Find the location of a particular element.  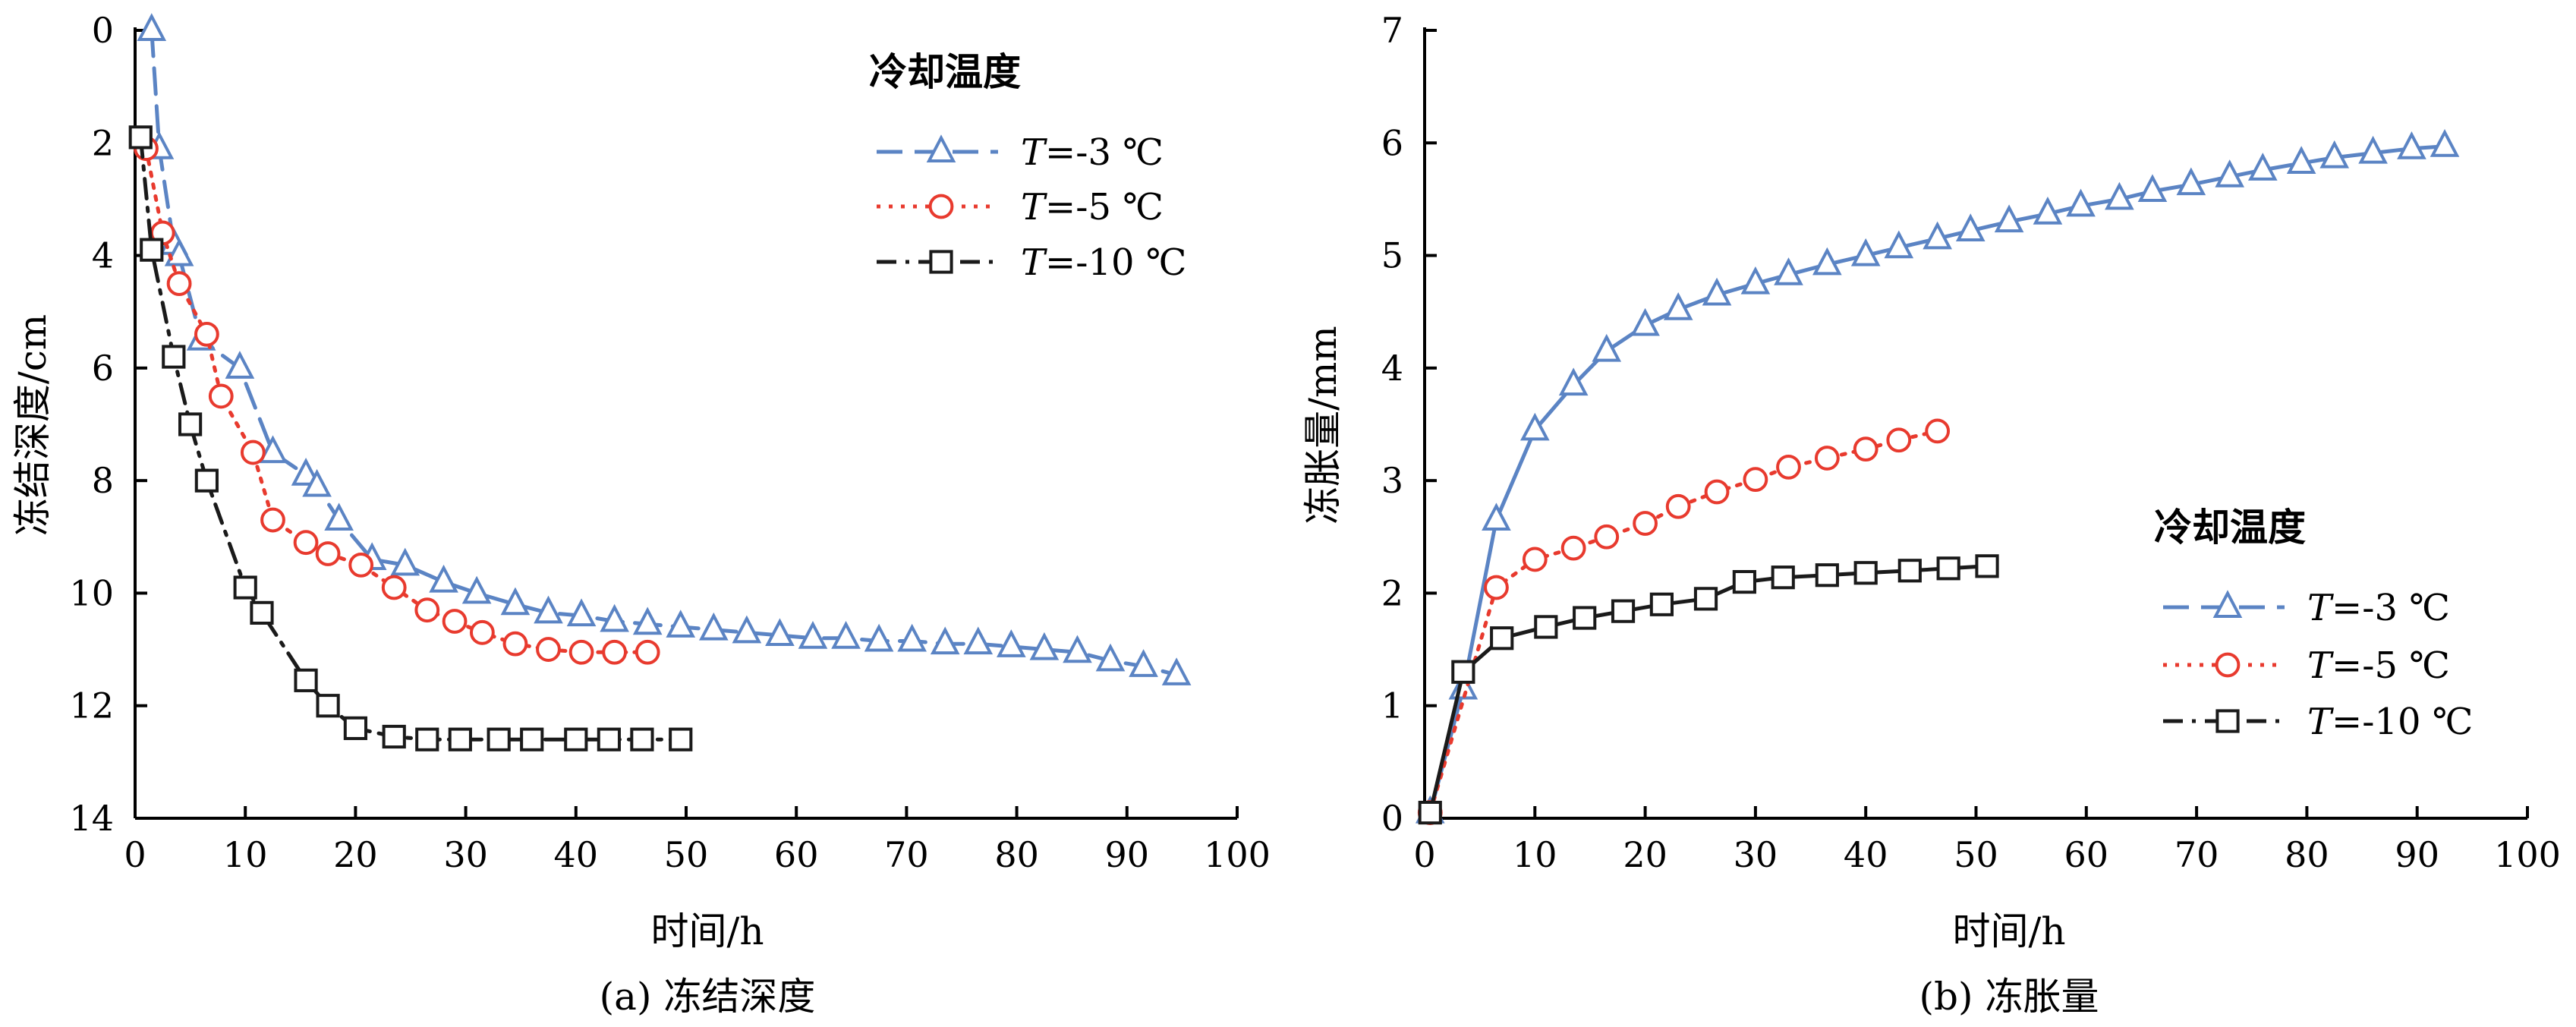

panel-label-b: (b) 冻胀量 is located at coordinates (2009, 997).